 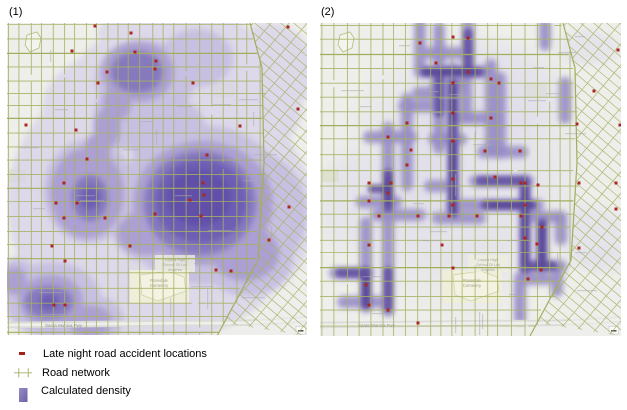 I want to click on svg-text: Angeles, so click(x=175, y=270).